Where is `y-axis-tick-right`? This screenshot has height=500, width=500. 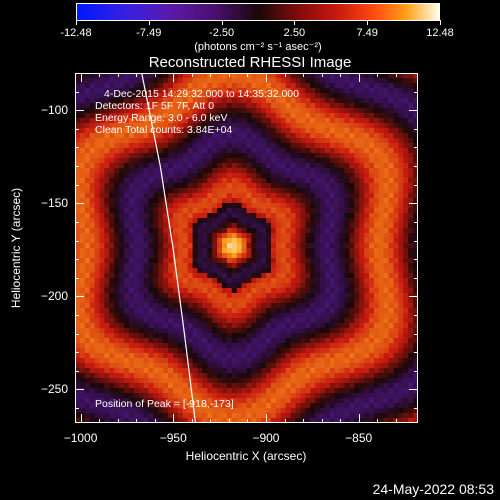
y-axis-tick-right is located at coordinates (413, 297).